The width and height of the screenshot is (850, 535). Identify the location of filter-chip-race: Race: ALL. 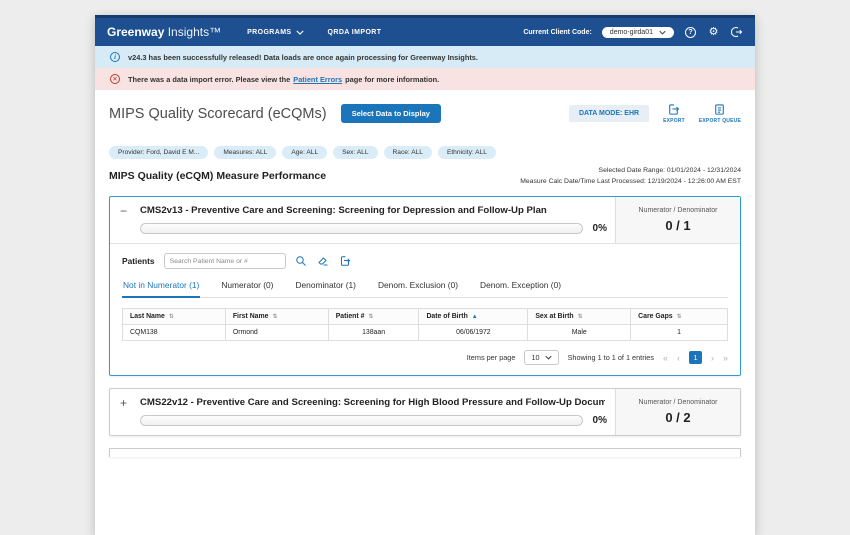
(407, 152).